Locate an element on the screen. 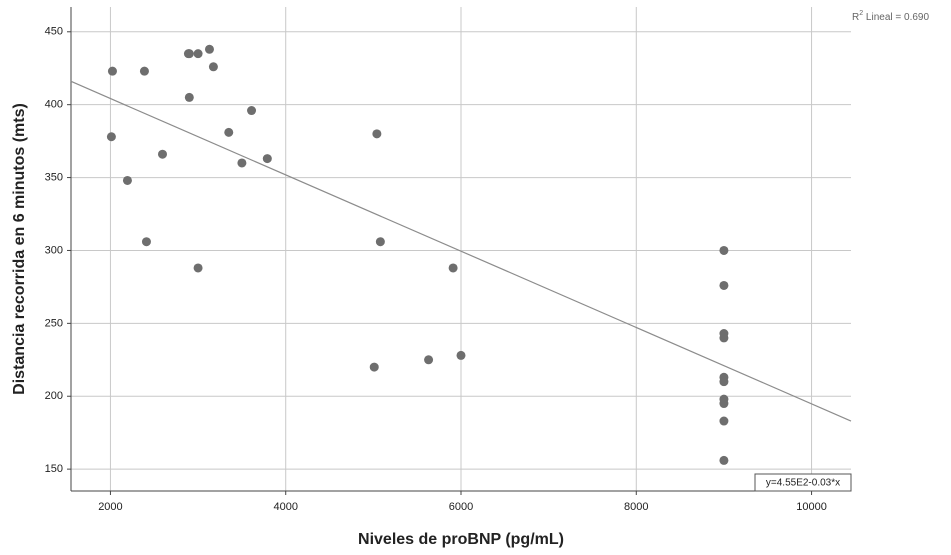  y-tick-label: 450 is located at coordinates (54, 32).